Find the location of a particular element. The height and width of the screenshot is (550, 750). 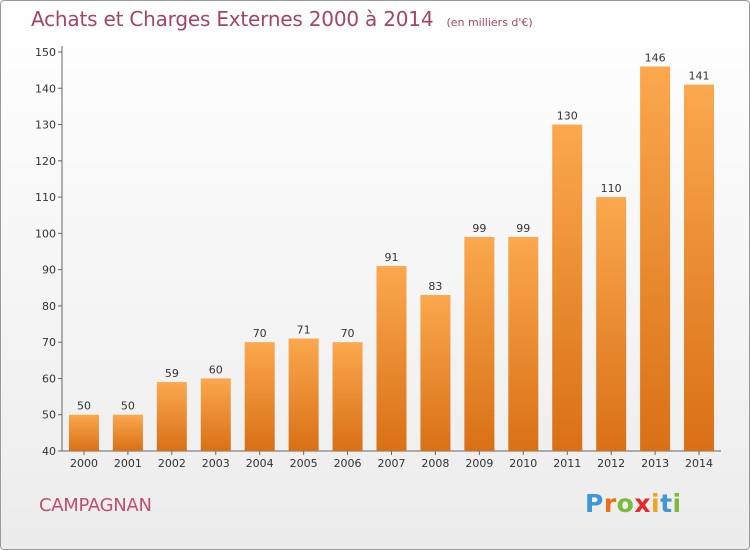

x-tick-label: 2001 is located at coordinates (128, 463).